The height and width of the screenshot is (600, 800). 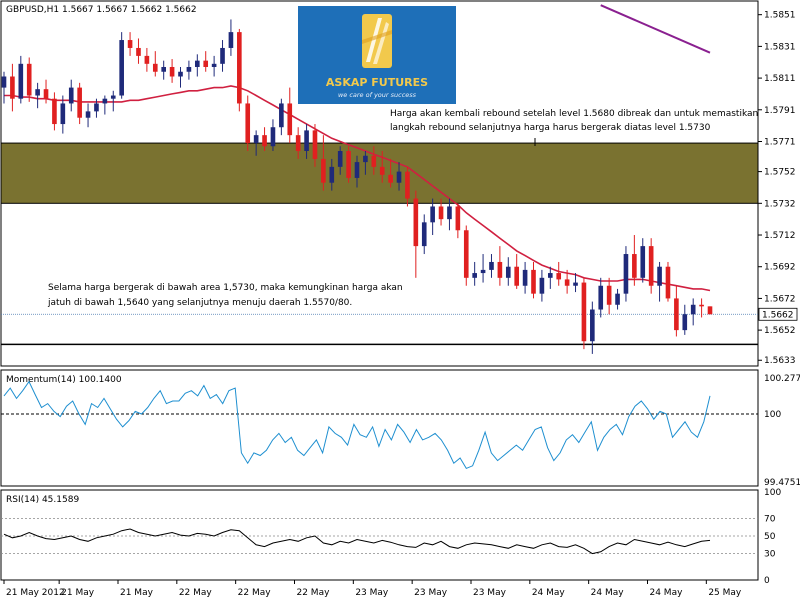 What do you see at coordinates (772, 415) in the screenshot?
I see `momentum-tick-label: 100` at bounding box center [772, 415].